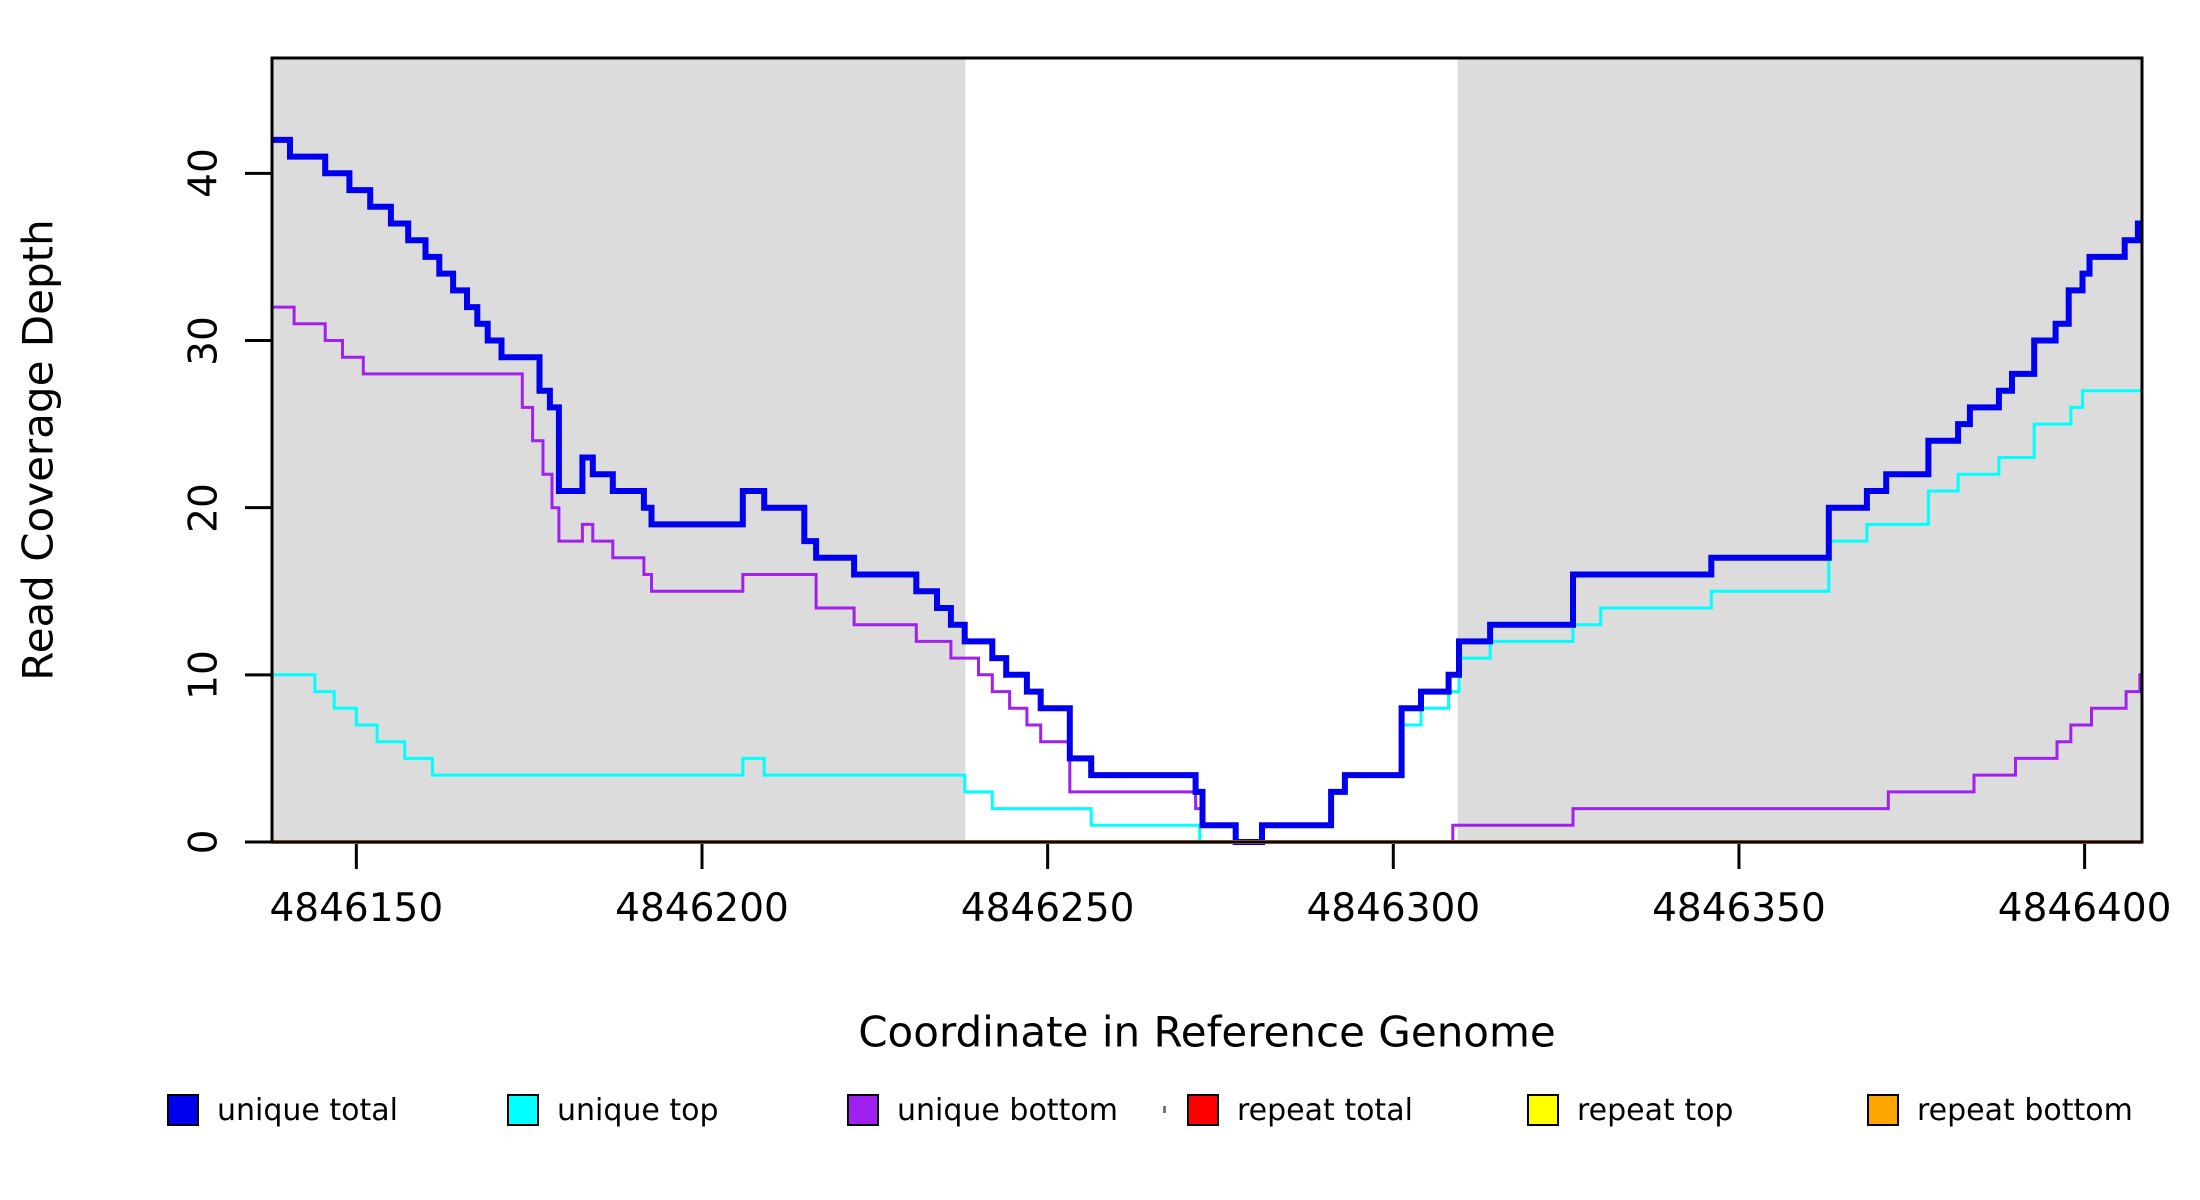 Image resolution: width=2200 pixels, height=1200 pixels. Describe the element at coordinates (1203, 1110) in the screenshot. I see `legend-swatch-repeat-total` at that location.